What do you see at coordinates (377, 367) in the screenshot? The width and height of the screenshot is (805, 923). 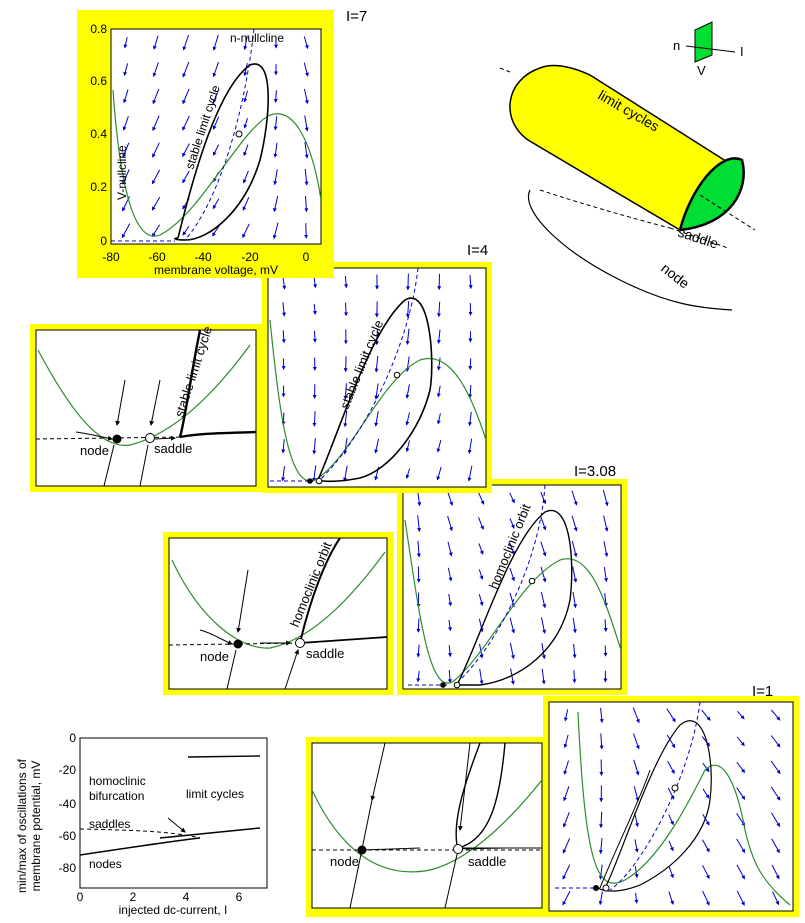 I see `panel-i4: stable limit cycle I=4` at bounding box center [377, 367].